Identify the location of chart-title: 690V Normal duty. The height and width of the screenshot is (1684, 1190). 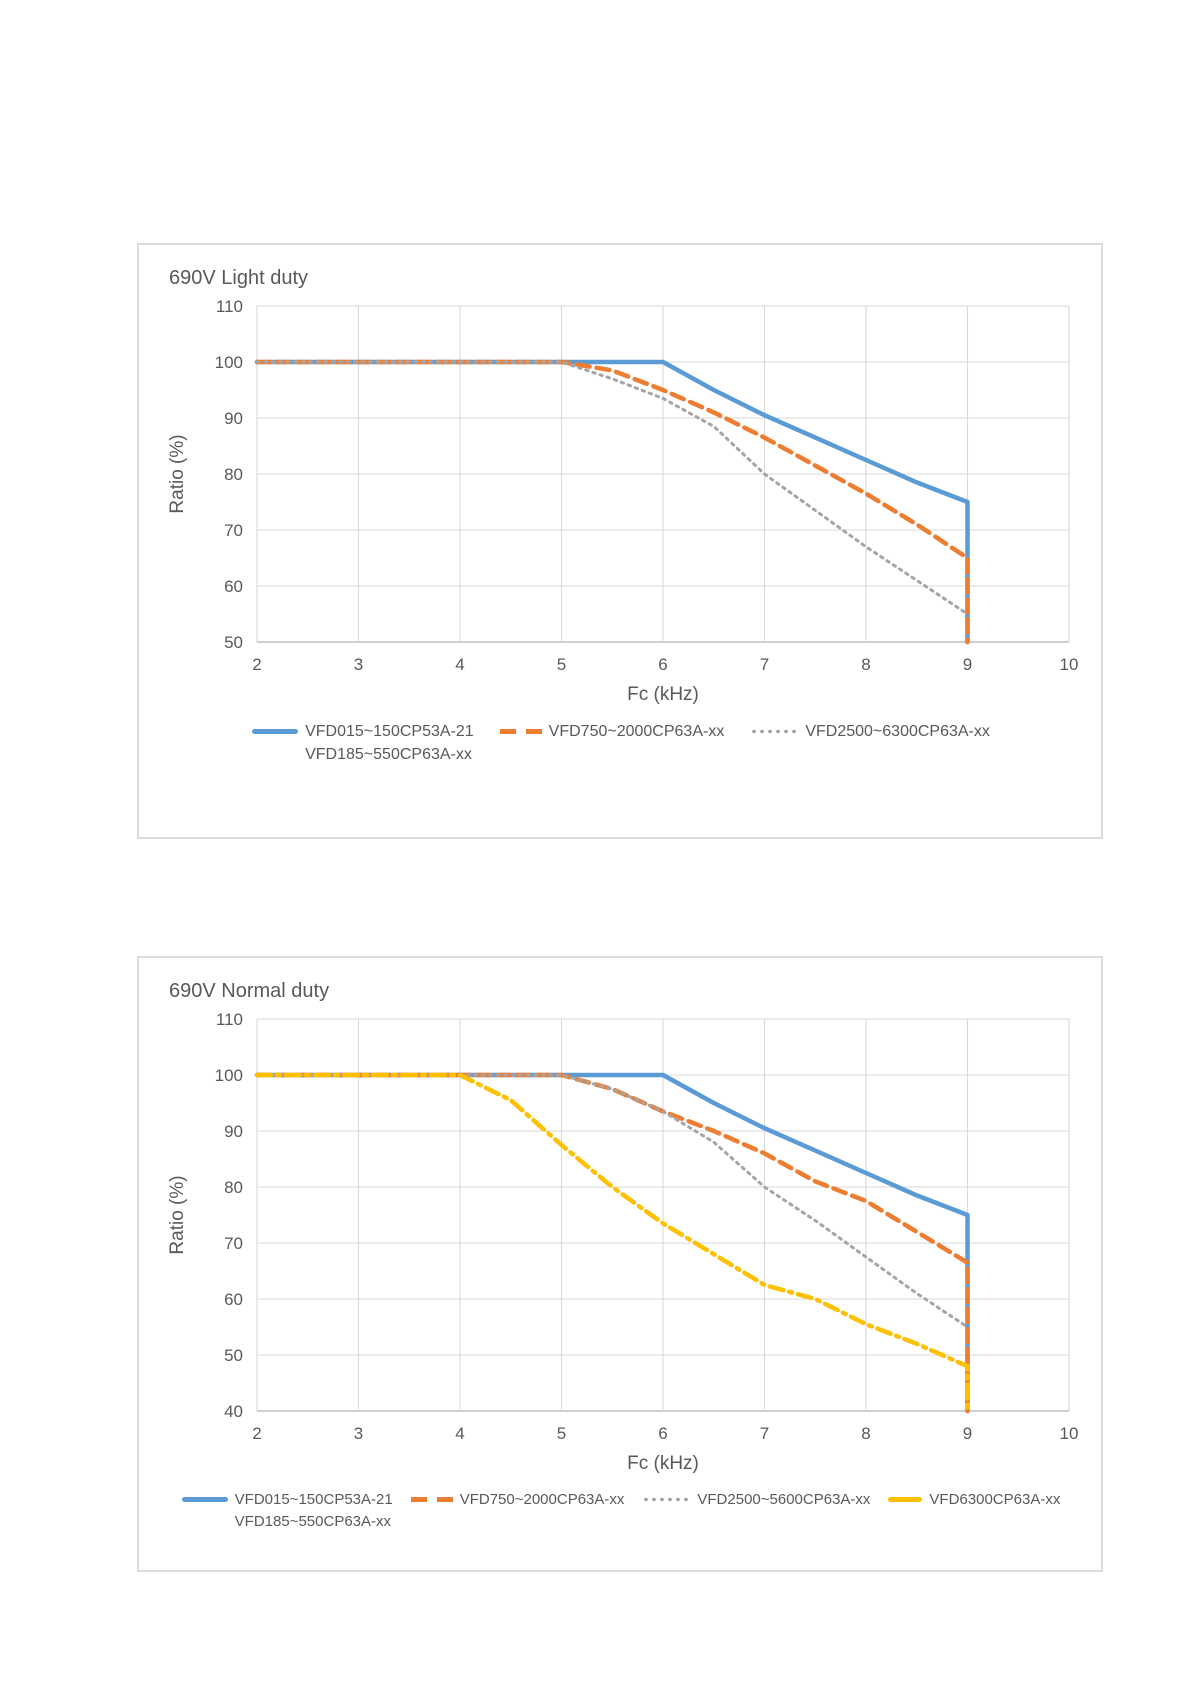
(249, 991).